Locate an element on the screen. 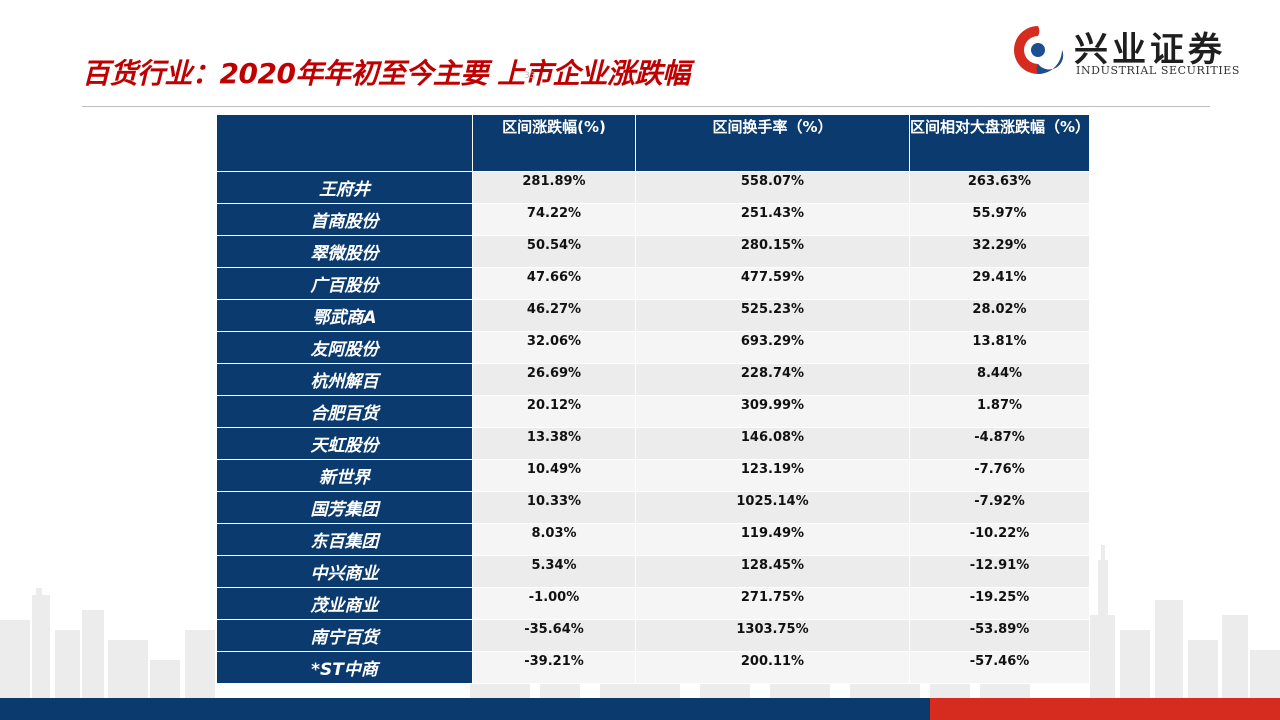  company-name-cell: 茂业商业 is located at coordinates (344, 603).